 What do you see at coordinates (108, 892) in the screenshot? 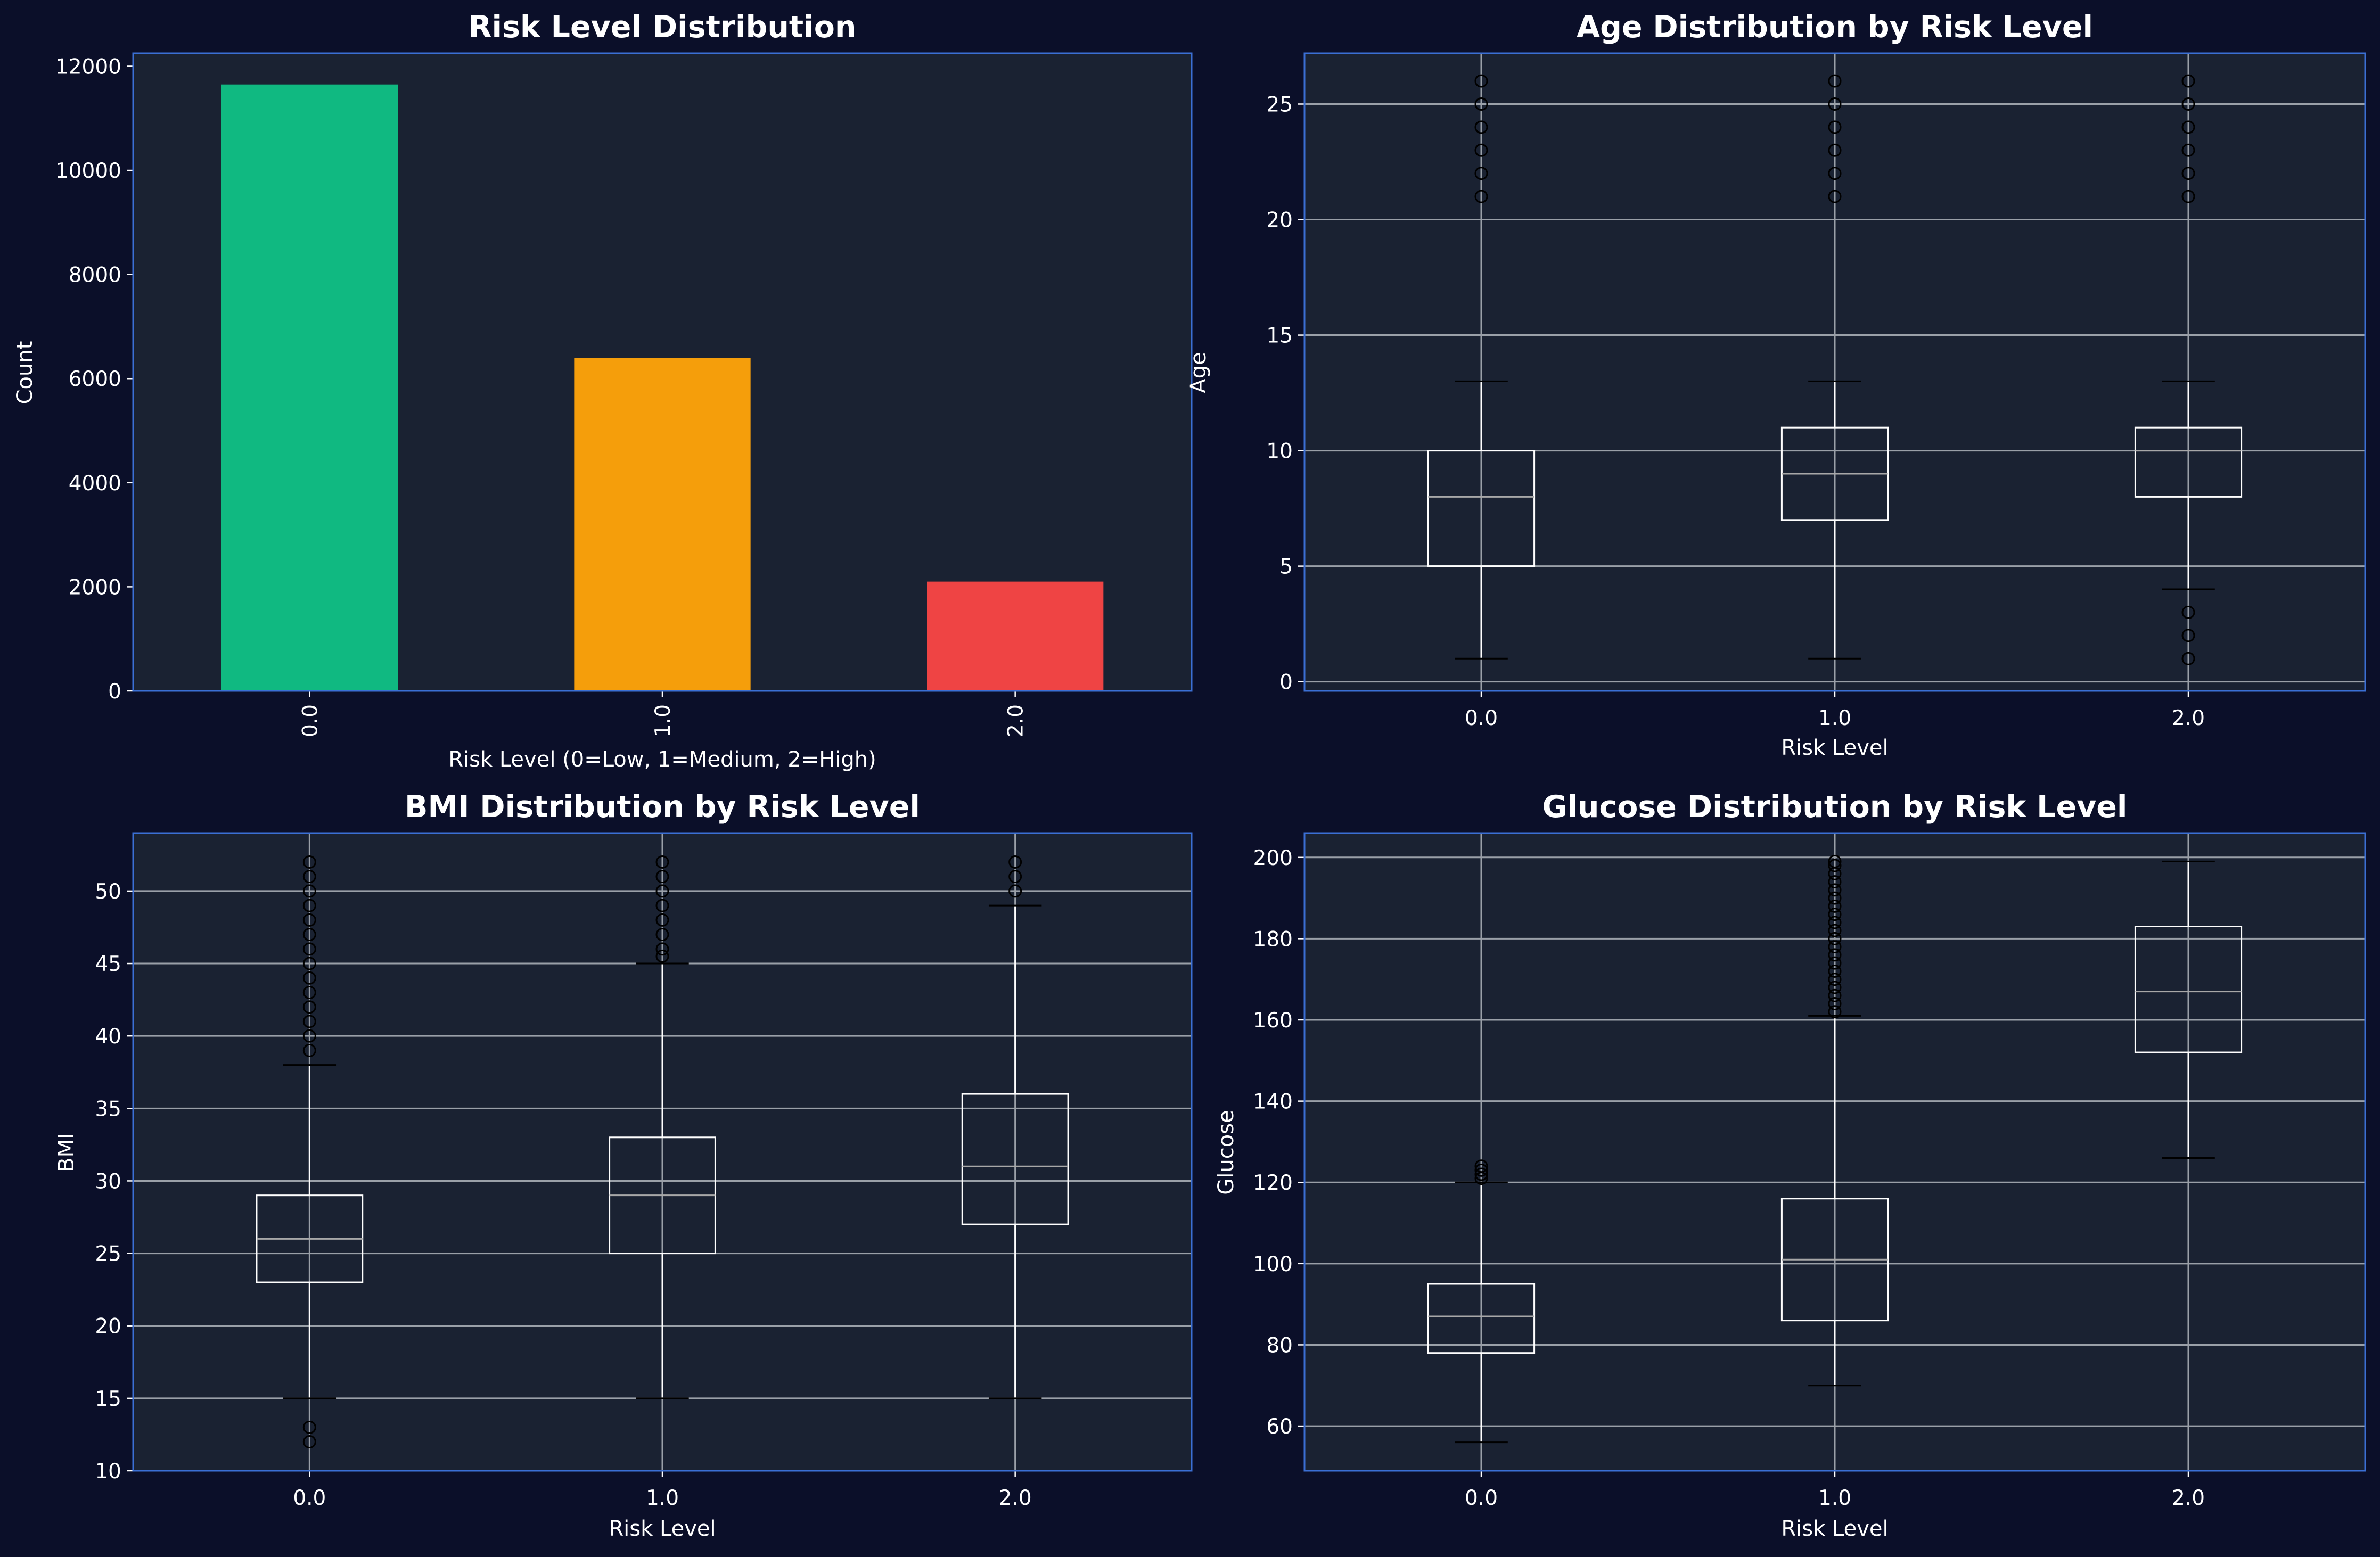
I see `y-tick-label: 50` at bounding box center [108, 892].